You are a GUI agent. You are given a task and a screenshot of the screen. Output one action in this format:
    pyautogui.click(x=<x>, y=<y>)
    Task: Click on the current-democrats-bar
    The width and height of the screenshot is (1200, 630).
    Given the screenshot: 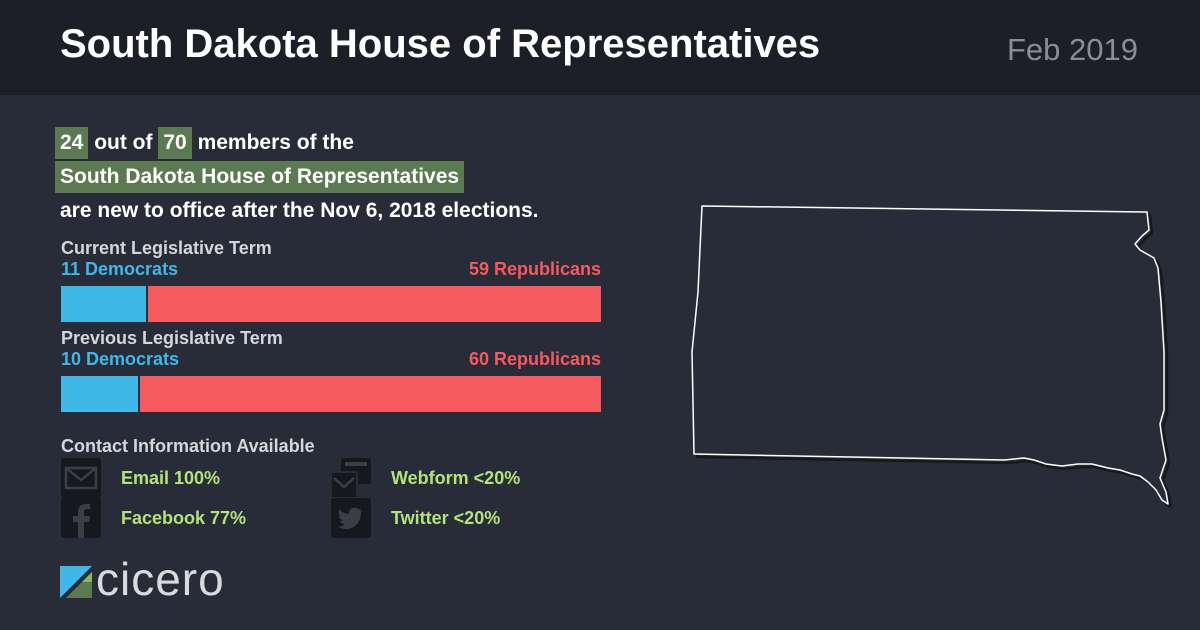 What is the action you would take?
    pyautogui.click(x=103, y=304)
    